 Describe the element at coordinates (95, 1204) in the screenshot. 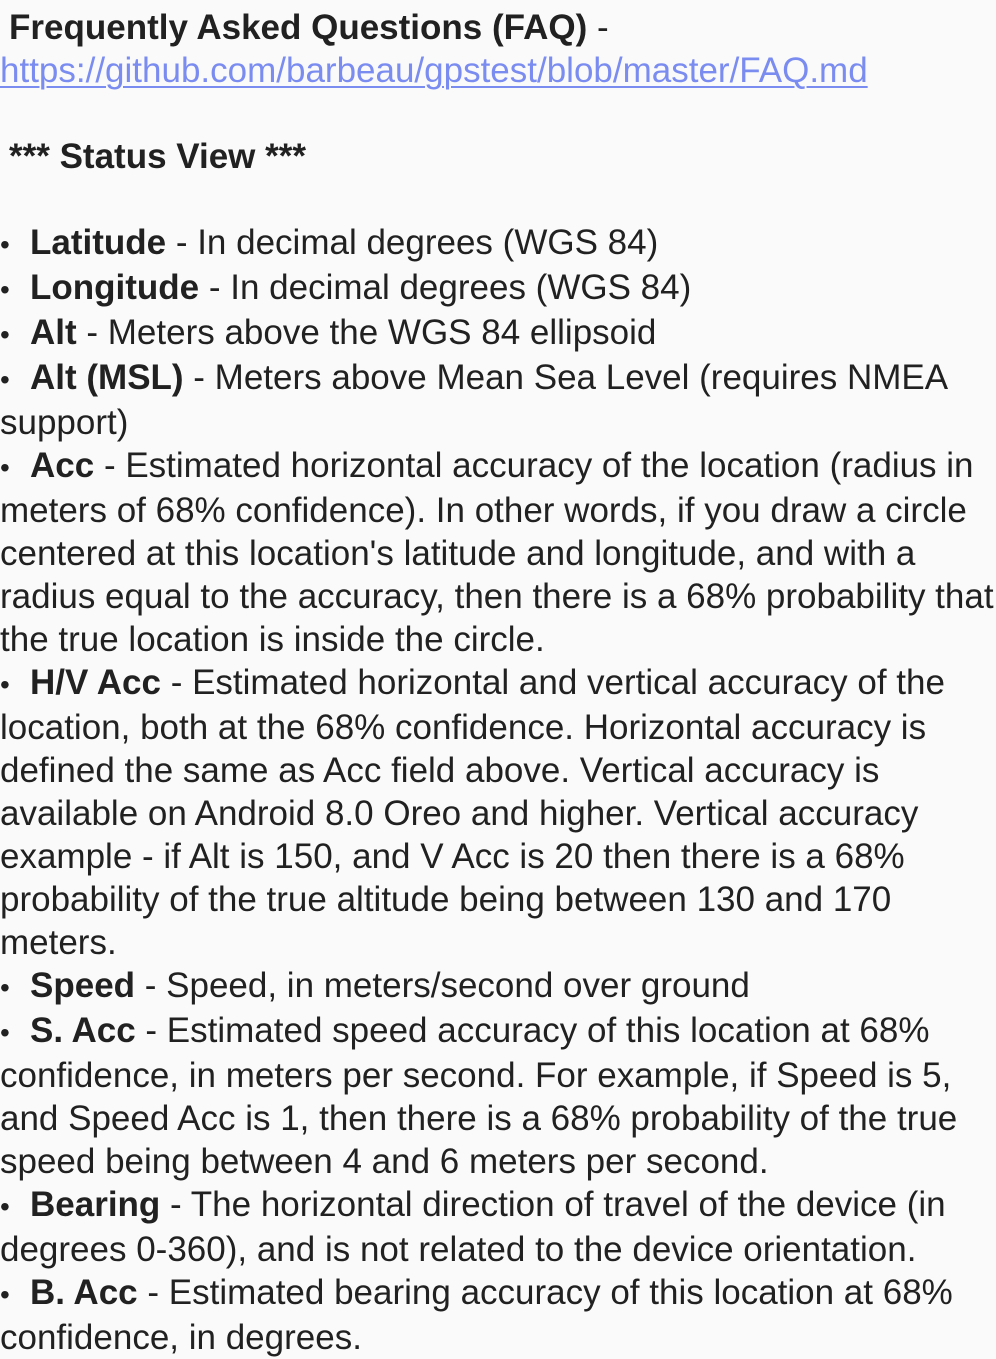

I see `item-term: Bearing` at that location.